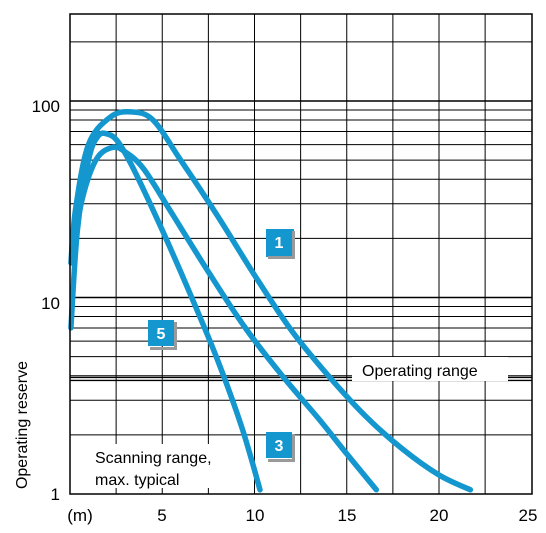  Describe the element at coordinates (46, 106) in the screenshot. I see `y-tick-label-100: 100` at that location.